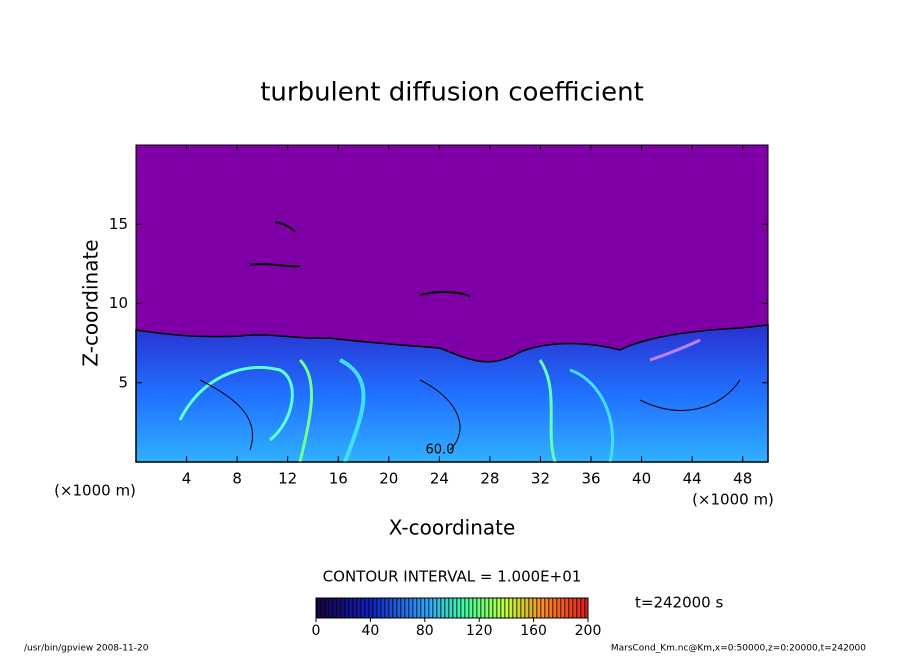 This screenshot has width=904, height=658. What do you see at coordinates (316, 631) in the screenshot?
I see `colorbar-tick-label: 0` at bounding box center [316, 631].